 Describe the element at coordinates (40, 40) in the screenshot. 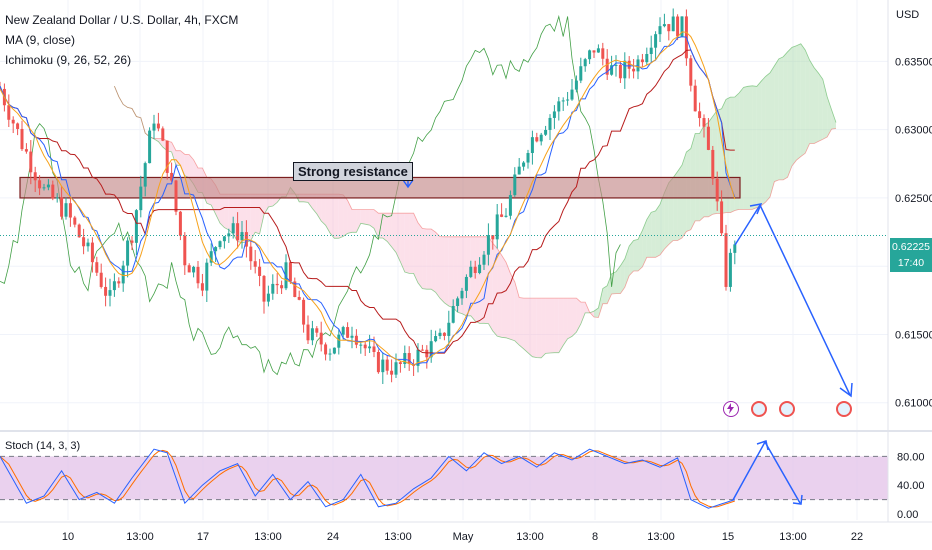

I see `ma-legend: MA (9, close)` at that location.